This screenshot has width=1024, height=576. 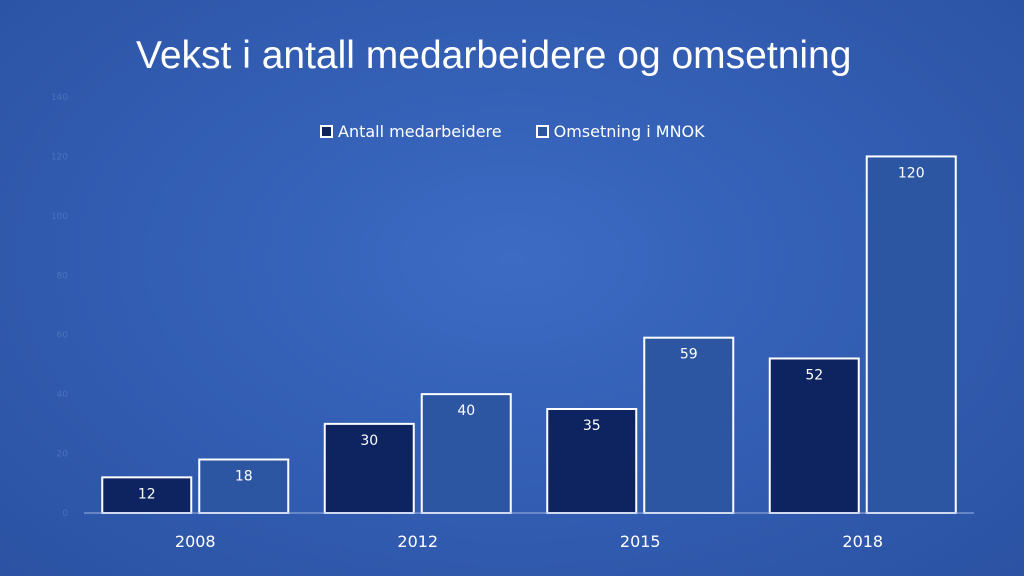 What do you see at coordinates (369, 441) in the screenshot?
I see `data-label: 30` at bounding box center [369, 441].